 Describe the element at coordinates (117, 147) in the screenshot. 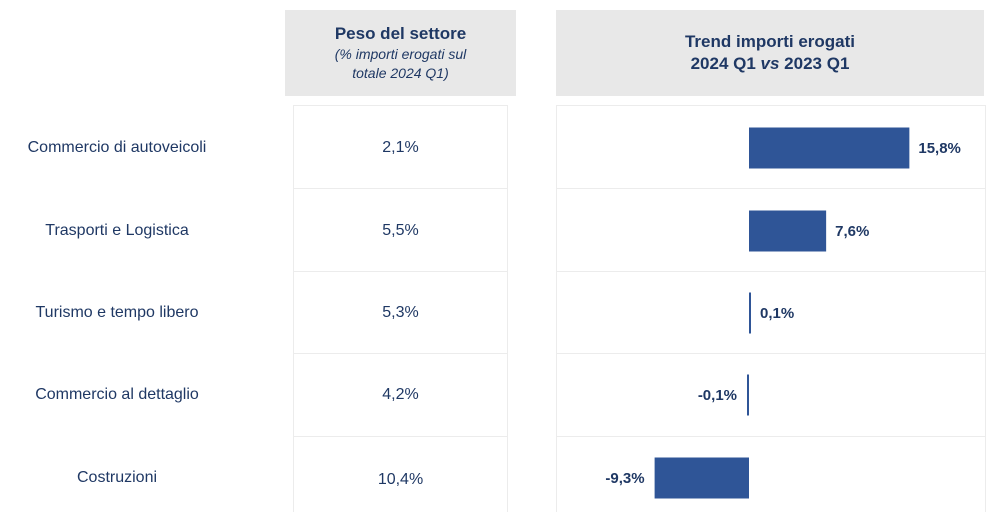

I see `sector-label: Commercio di autoveicoli` at that location.